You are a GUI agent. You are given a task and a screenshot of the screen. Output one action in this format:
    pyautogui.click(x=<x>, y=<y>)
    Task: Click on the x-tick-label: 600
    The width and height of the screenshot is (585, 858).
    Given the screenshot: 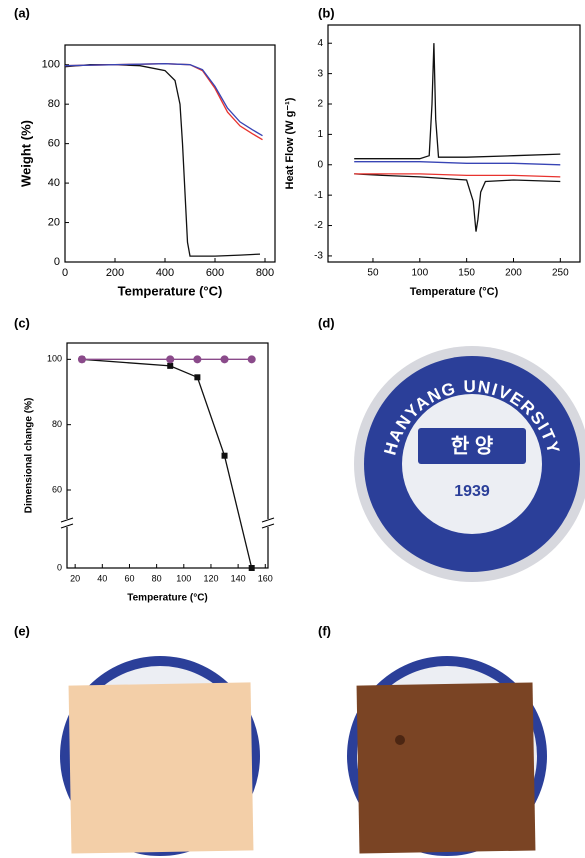 What is the action you would take?
    pyautogui.click(x=215, y=273)
    